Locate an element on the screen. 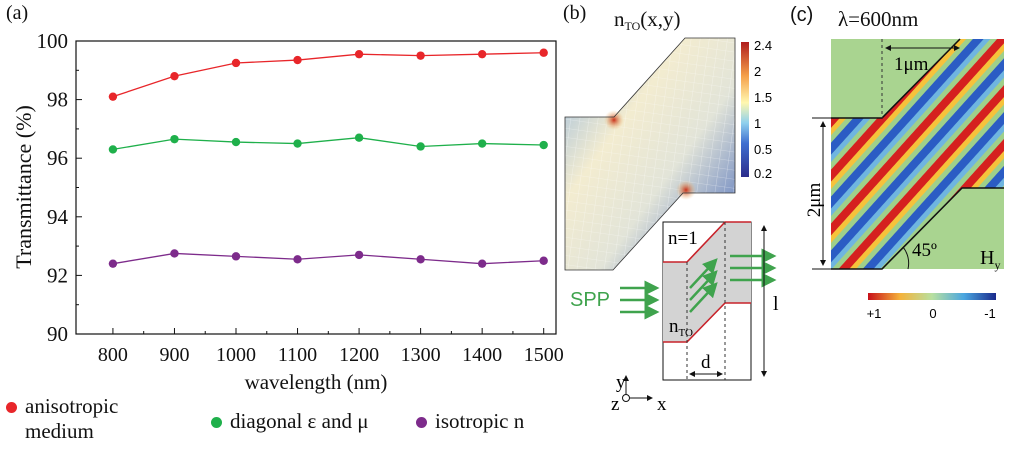 Image resolution: width=1021 pixels, height=450 pixels. nto-cbar-tick-1: 2 is located at coordinates (757, 71).